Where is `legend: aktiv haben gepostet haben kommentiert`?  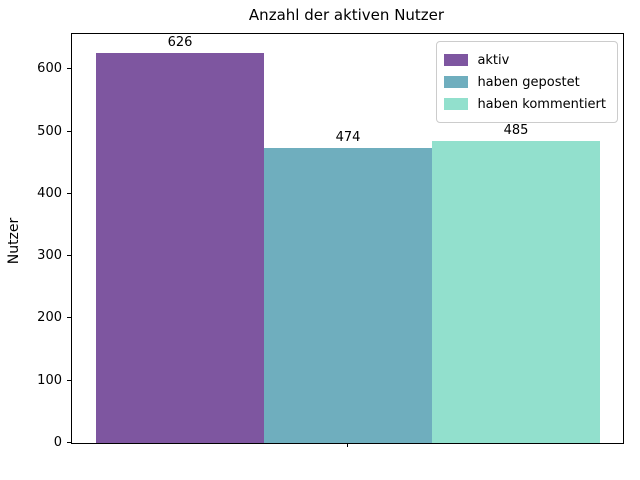 legend: aktiv haben gepostet haben kommentiert is located at coordinates (527, 82).